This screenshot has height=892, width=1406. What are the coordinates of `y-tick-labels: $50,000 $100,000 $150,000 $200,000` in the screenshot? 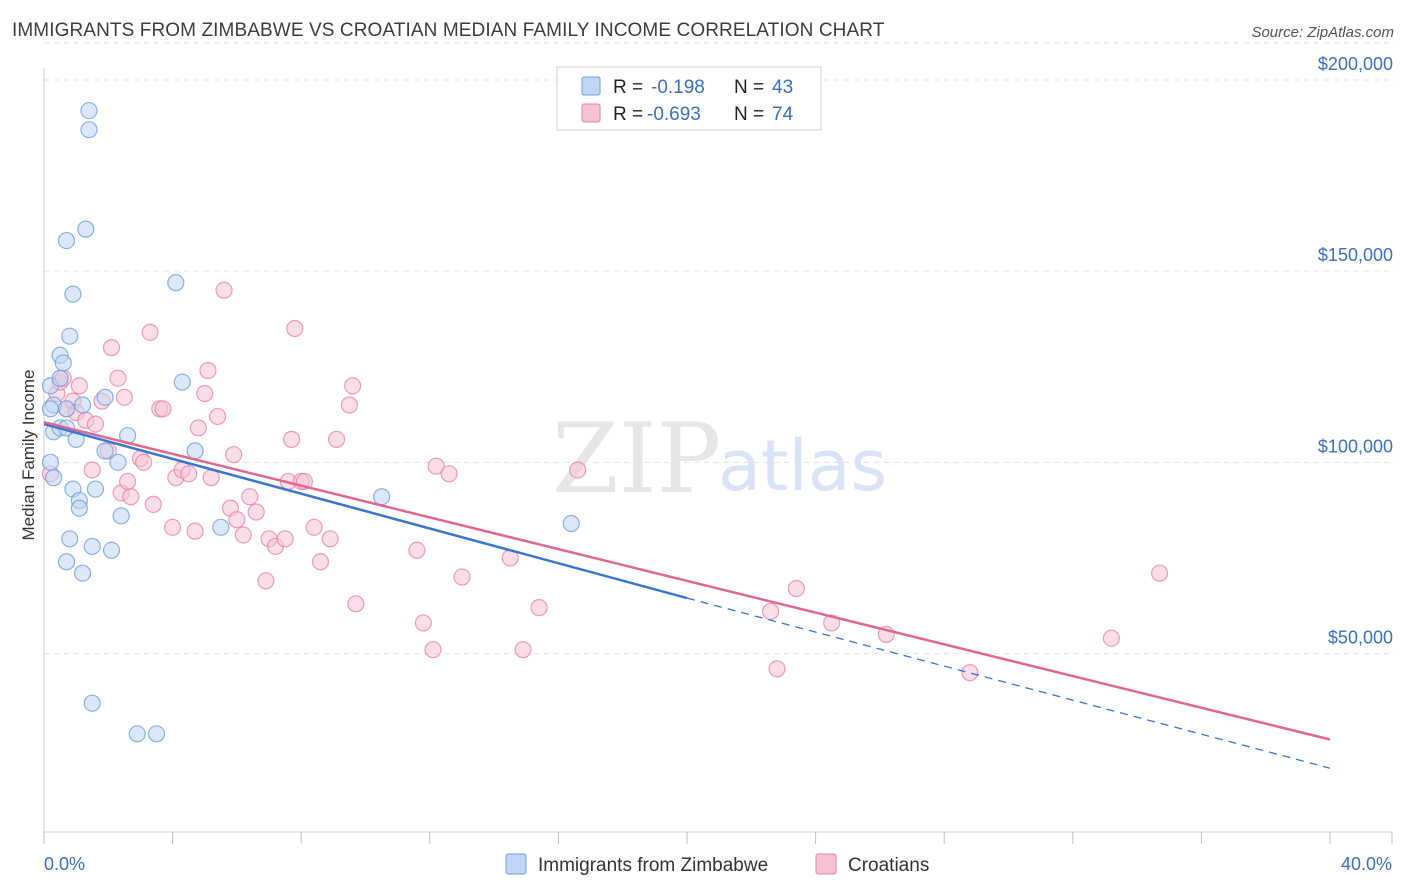 It's located at (1355, 351).